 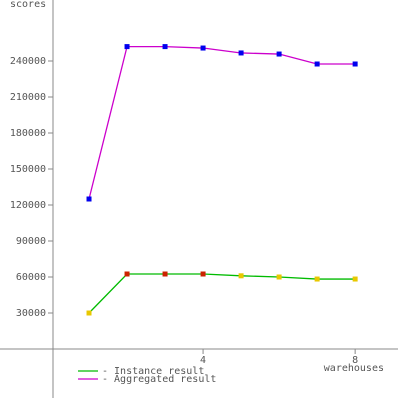 I want to click on series-line, so click(x=222, y=293).